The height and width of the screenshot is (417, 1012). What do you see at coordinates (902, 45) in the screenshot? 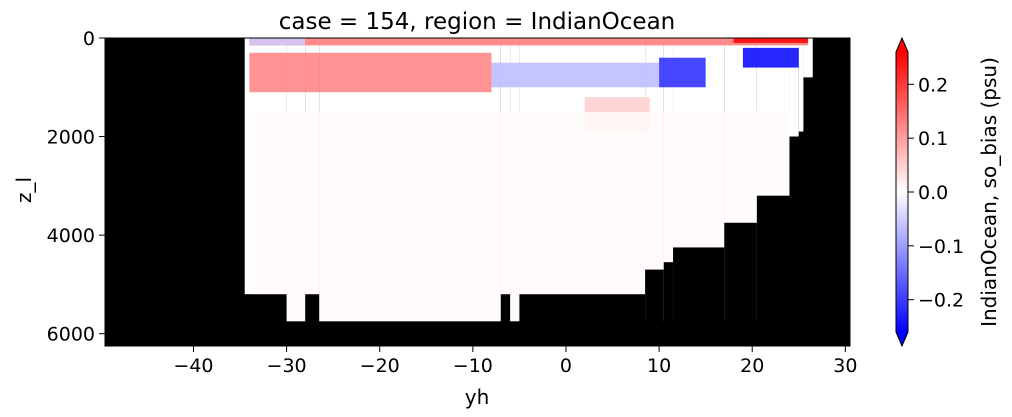
I see `colorbar-extend-max` at bounding box center [902, 45].